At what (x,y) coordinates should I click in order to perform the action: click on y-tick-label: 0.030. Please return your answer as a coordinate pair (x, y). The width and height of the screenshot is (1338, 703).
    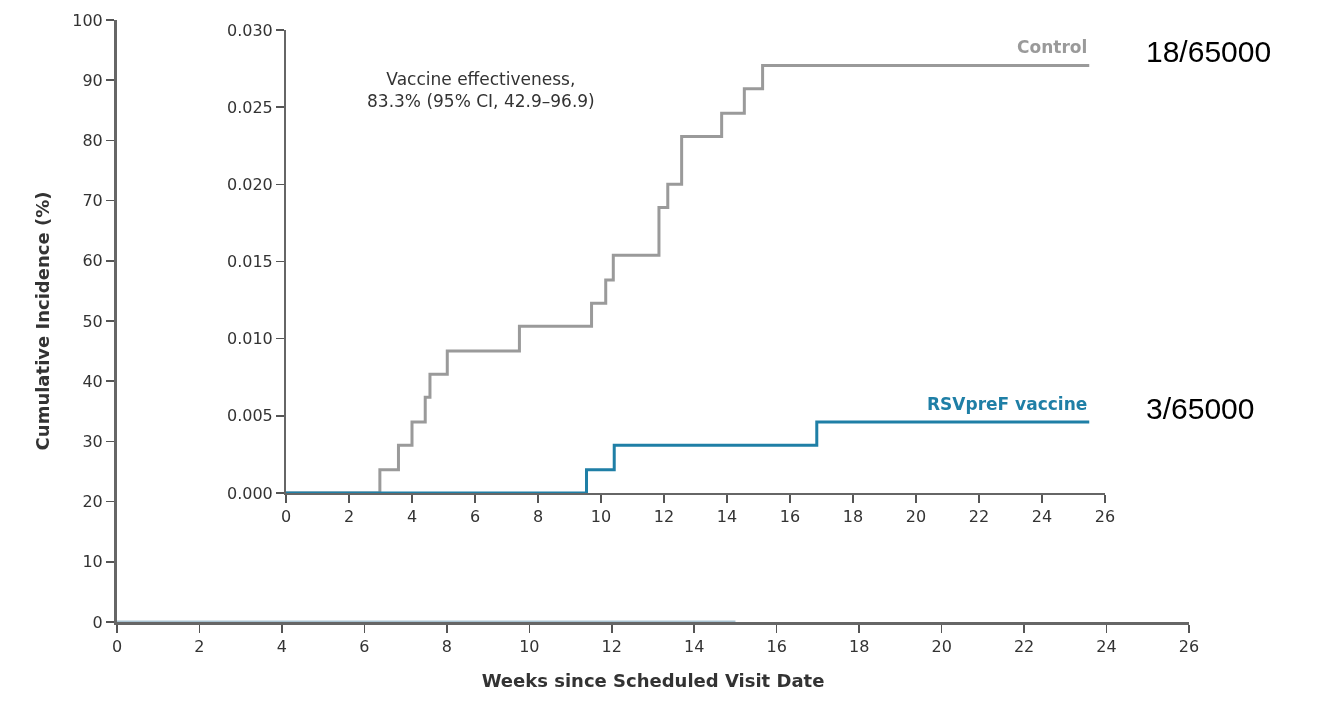
    Looking at the image, I should click on (249, 30).